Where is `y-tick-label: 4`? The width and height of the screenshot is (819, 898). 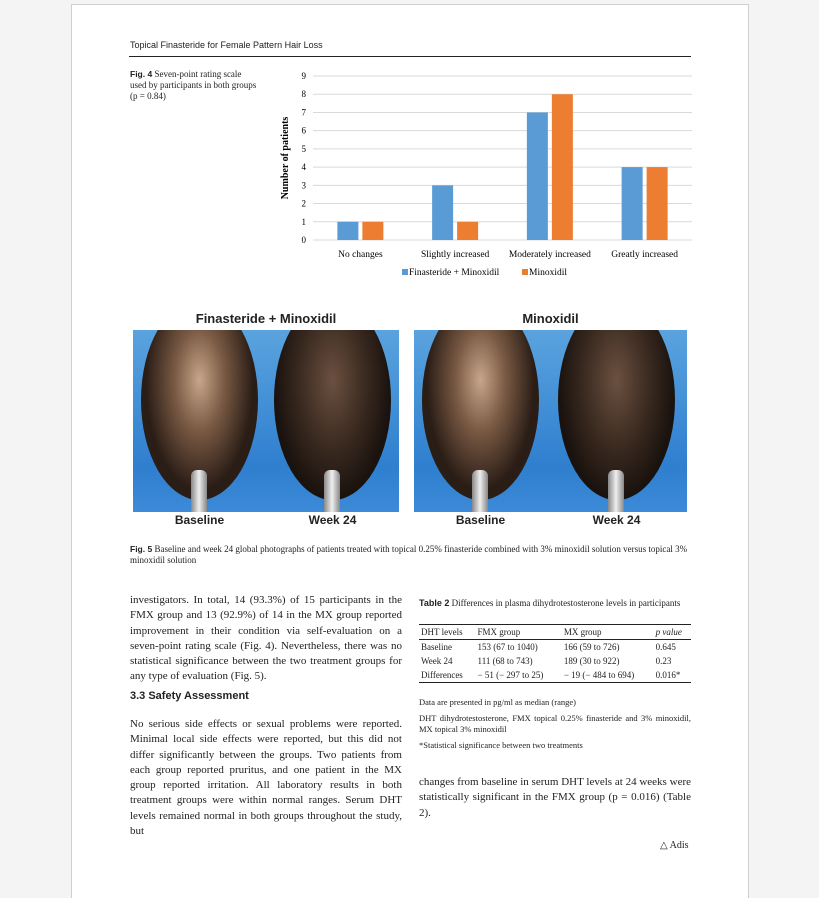
y-tick-label: 4 is located at coordinates (304, 167).